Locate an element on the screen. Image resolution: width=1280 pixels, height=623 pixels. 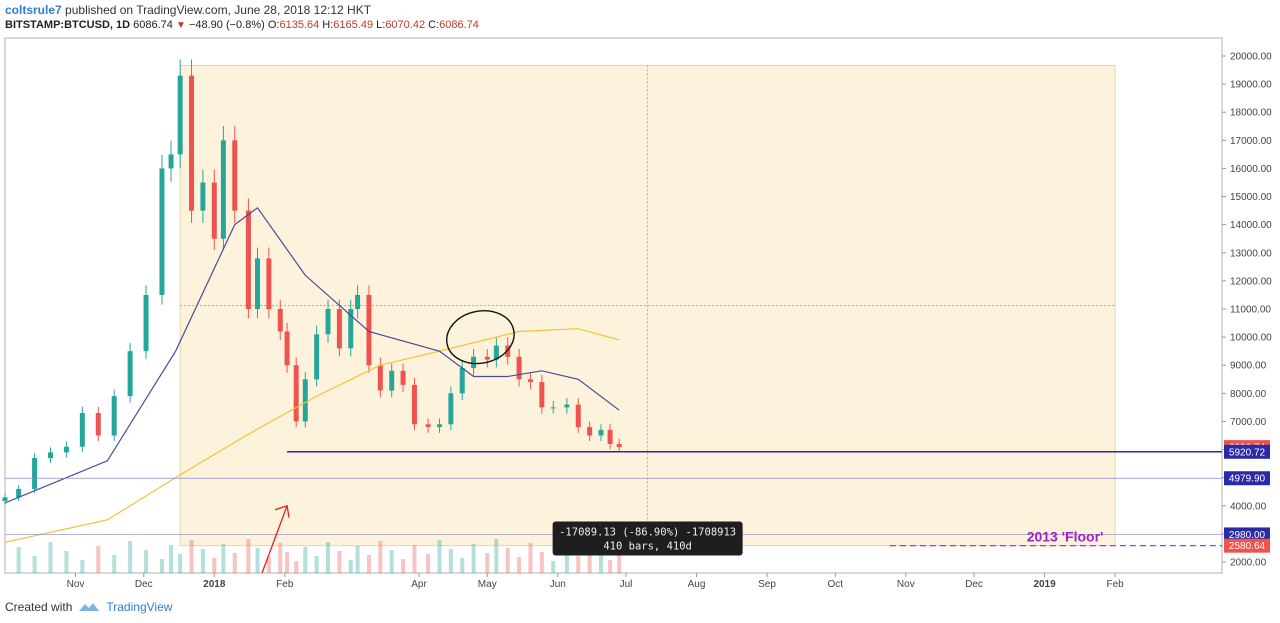
x-tick-label: Apr is located at coordinates (419, 584).